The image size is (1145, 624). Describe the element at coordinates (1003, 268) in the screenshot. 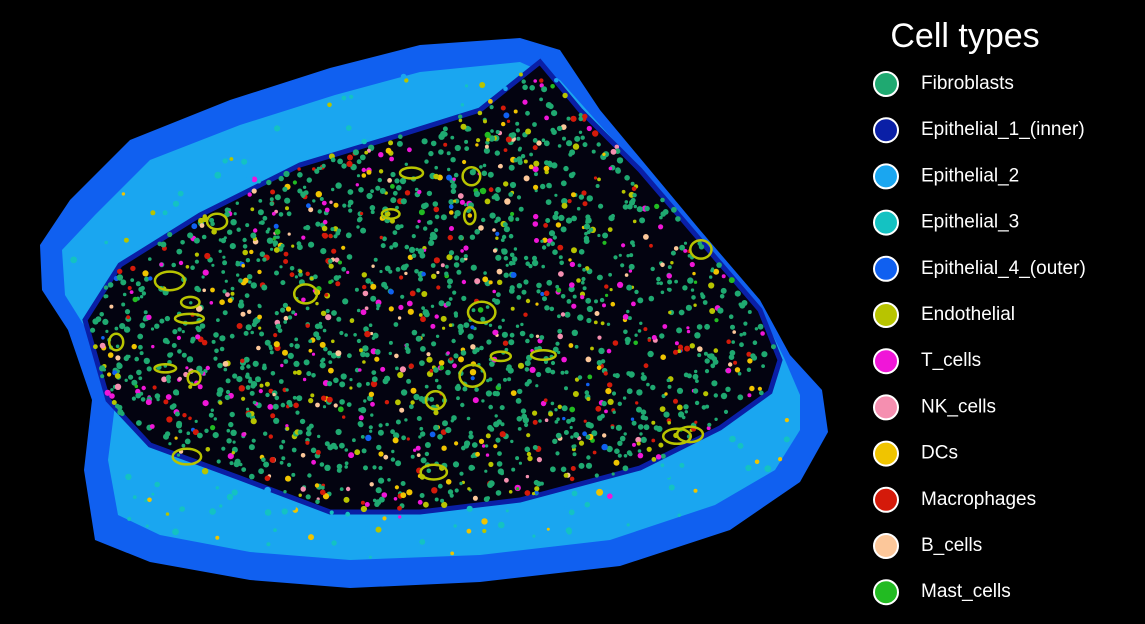

I see `legend-label: Epithelial_4_(outer)` at that location.